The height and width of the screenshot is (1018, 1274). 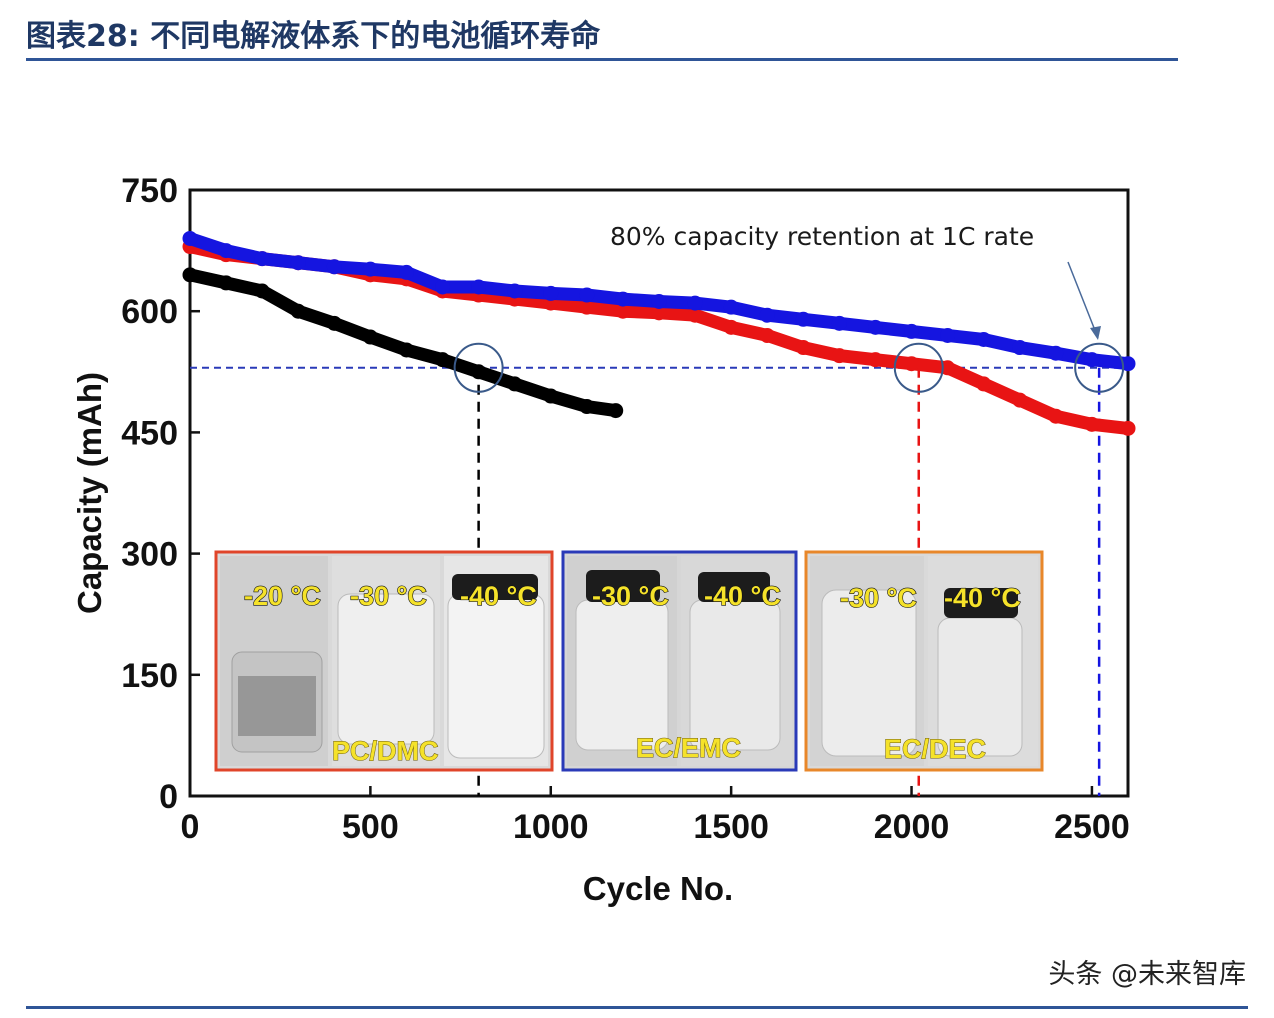 I want to click on retention-circle-pc-dmc, so click(x=478, y=367).